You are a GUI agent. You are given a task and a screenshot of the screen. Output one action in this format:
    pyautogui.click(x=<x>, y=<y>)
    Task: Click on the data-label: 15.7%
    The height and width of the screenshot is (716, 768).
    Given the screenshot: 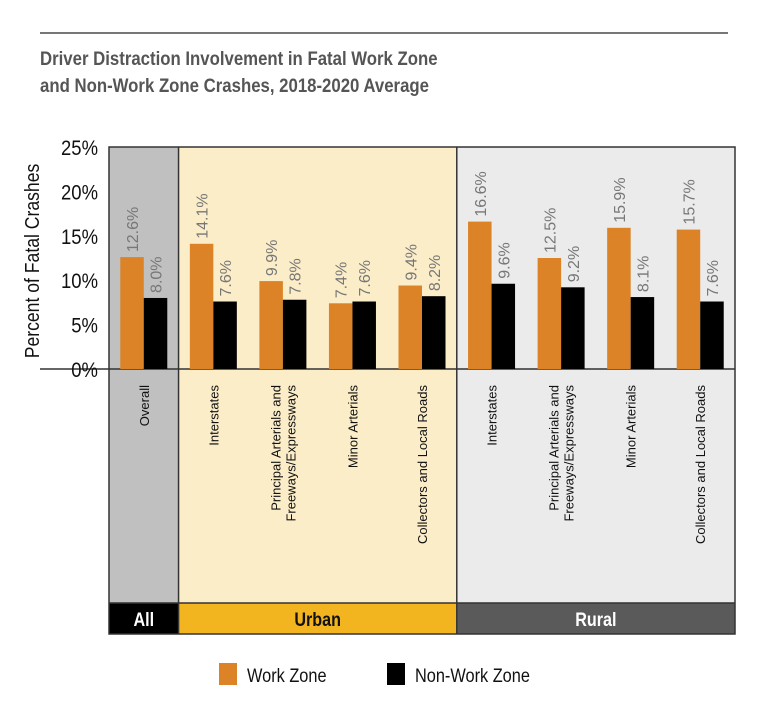 What is the action you would take?
    pyautogui.click(x=689, y=201)
    